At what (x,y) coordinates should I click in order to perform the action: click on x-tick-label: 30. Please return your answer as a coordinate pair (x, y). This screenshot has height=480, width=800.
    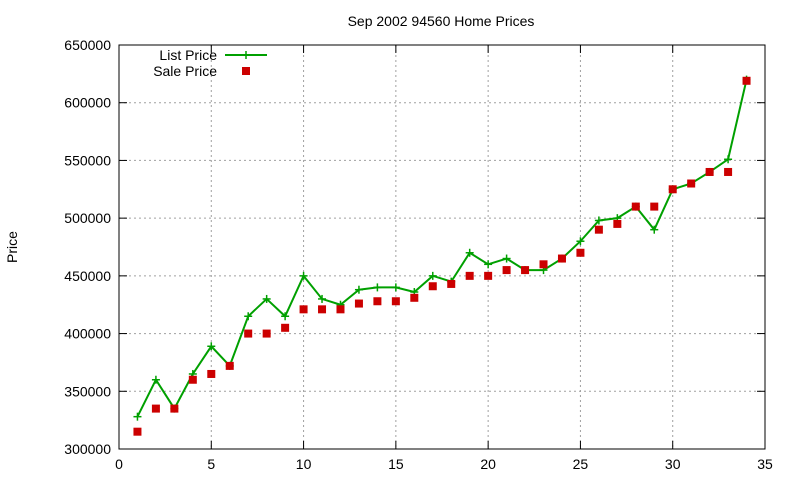
    Looking at the image, I should click on (673, 464).